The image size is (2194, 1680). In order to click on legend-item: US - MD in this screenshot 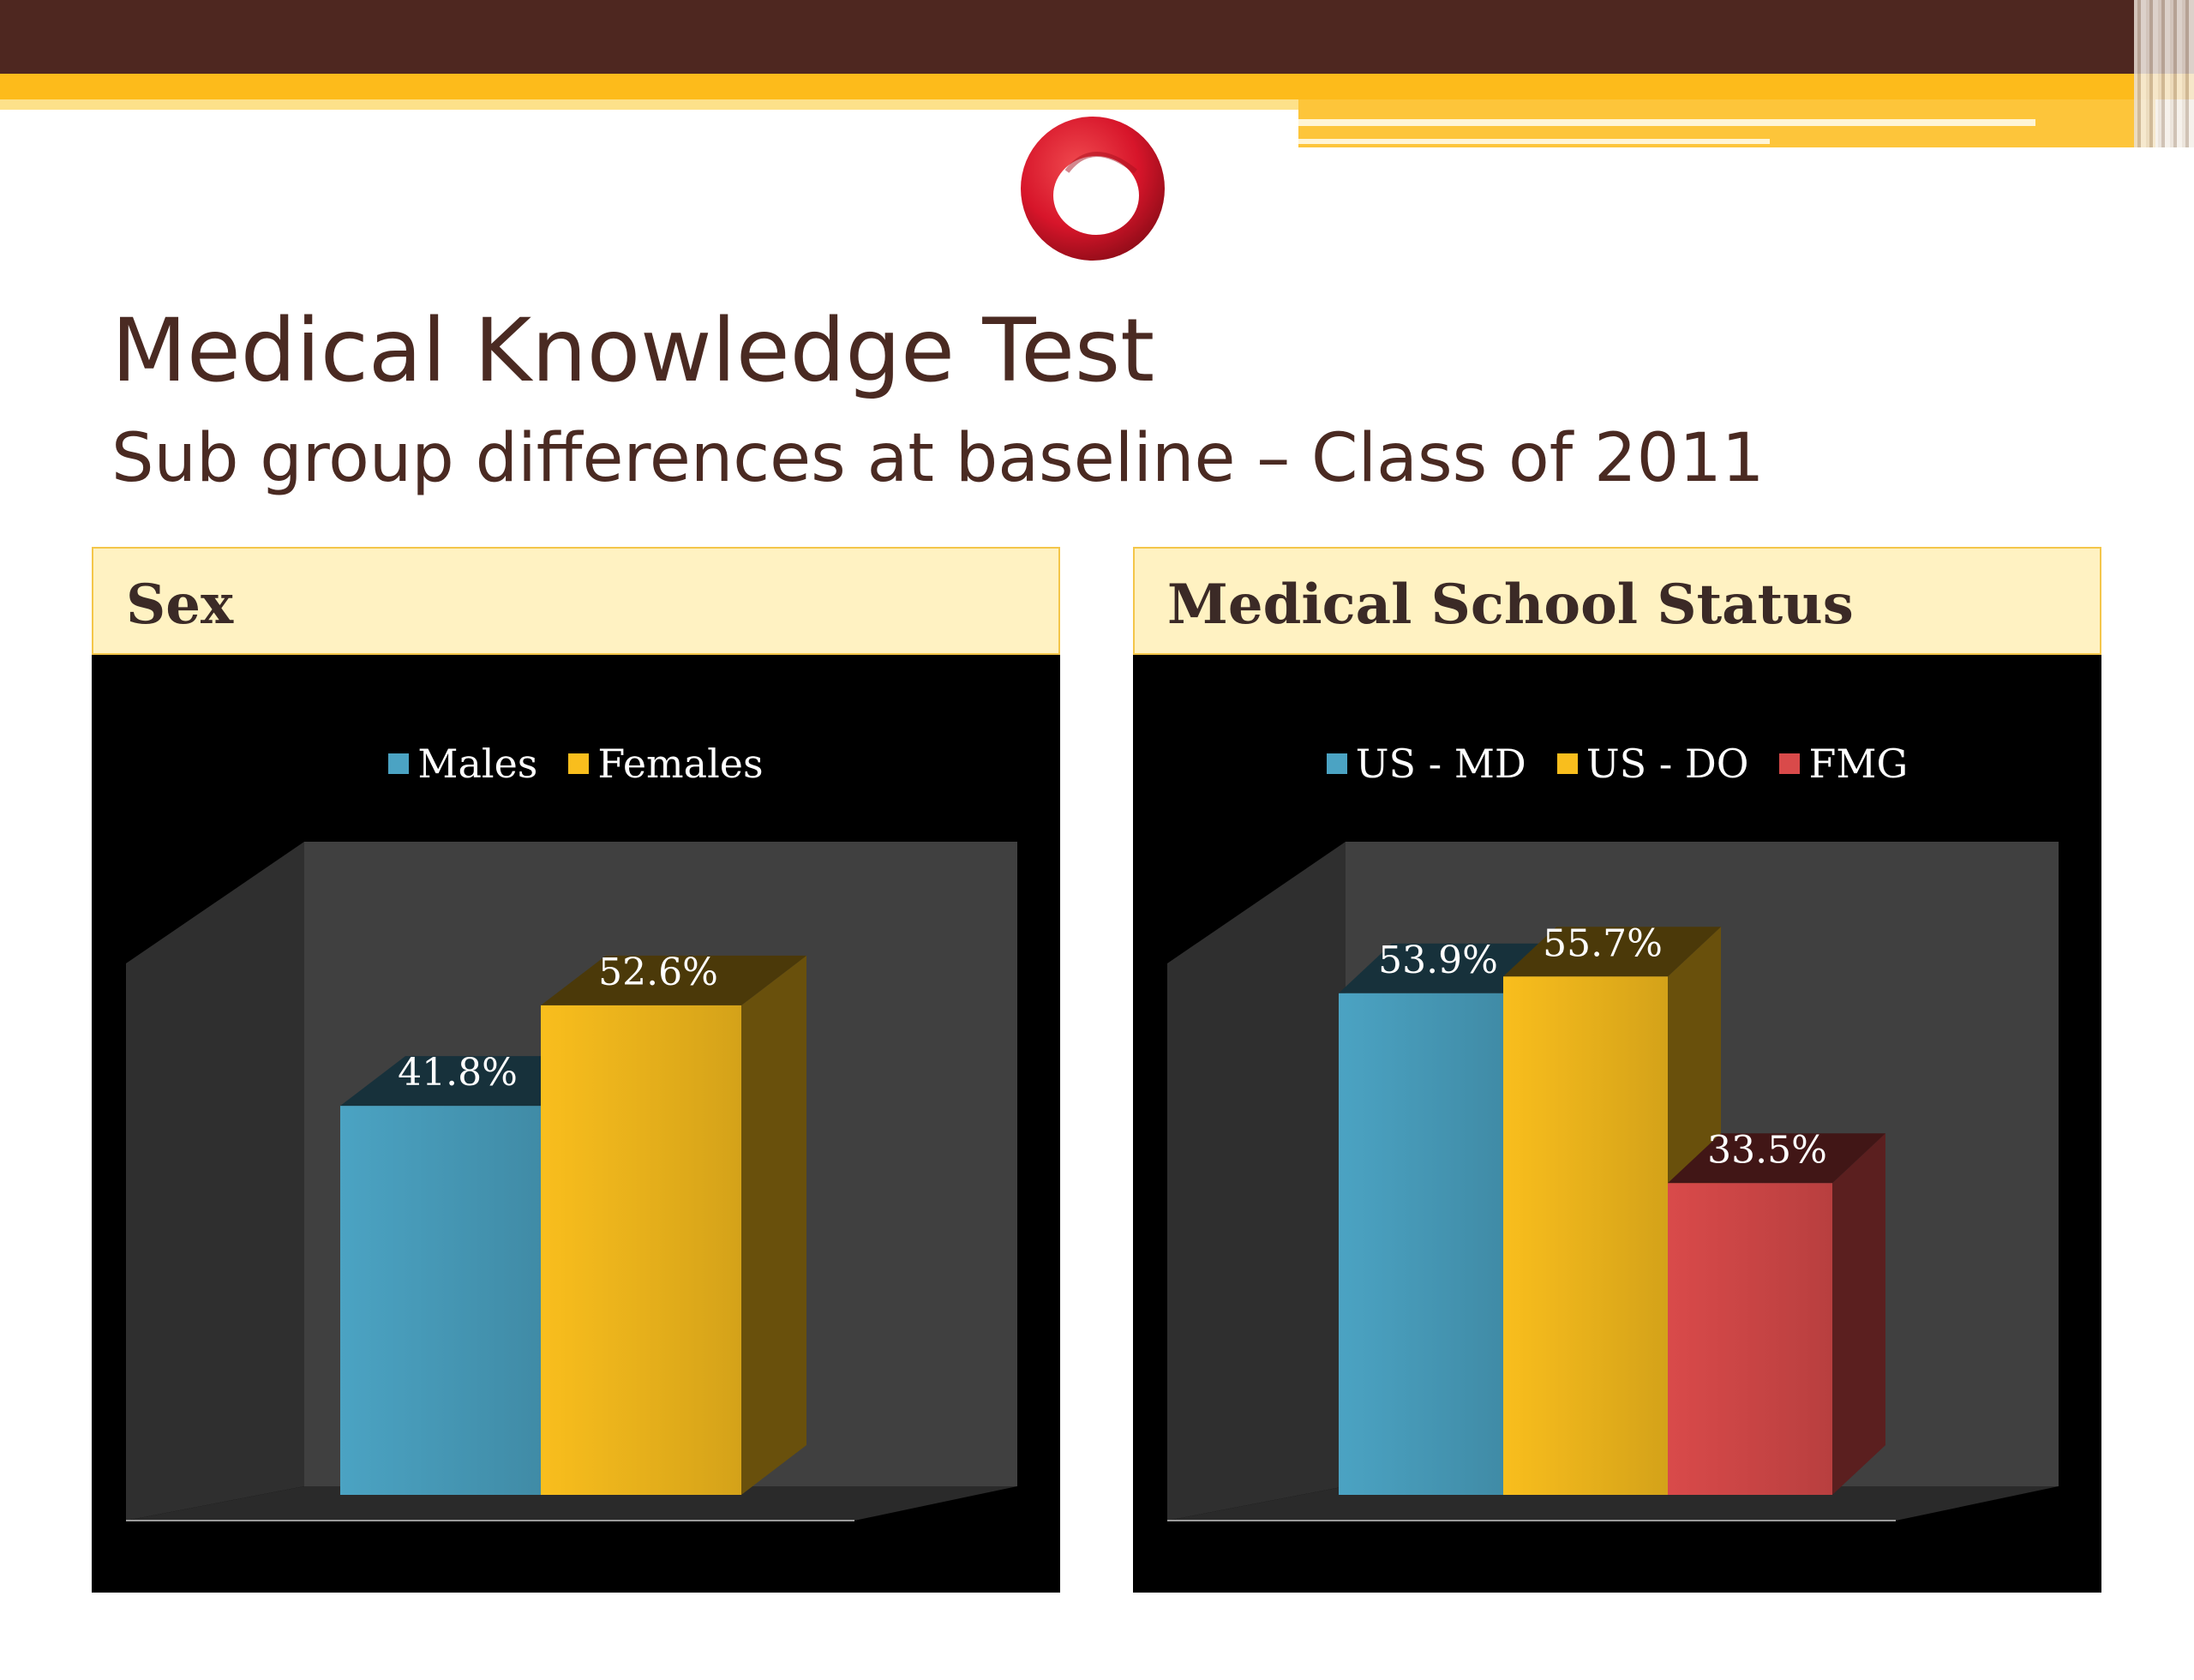, I will do `click(1426, 764)`.